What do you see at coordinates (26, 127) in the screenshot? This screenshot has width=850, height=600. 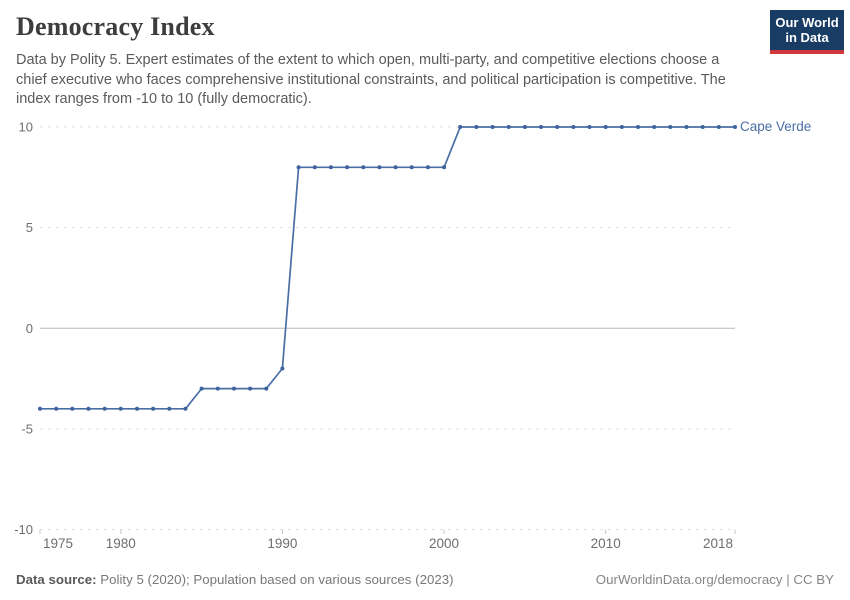 I see `y-tick-label: 10` at bounding box center [26, 127].